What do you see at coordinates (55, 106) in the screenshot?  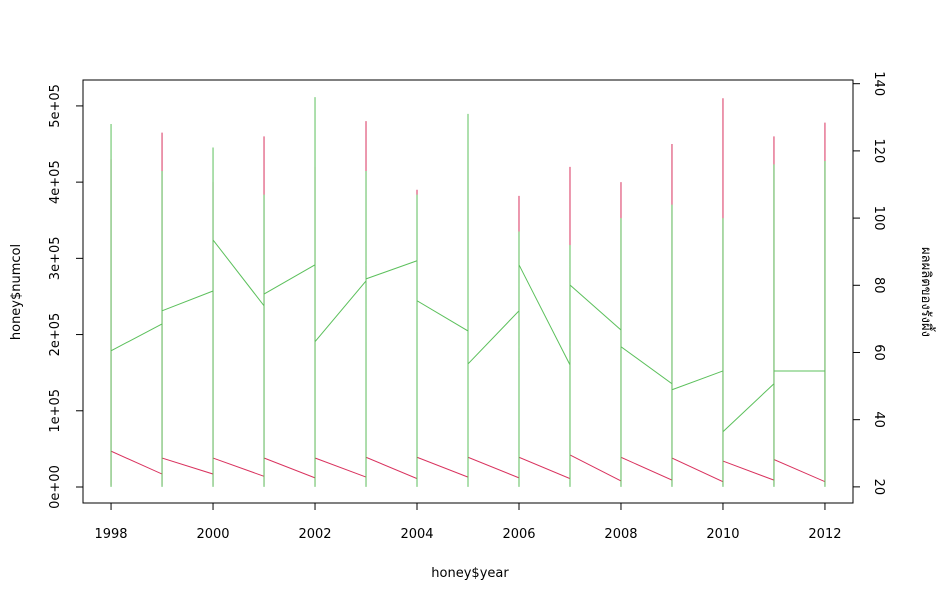 I see `y-tick-label: 5e+05` at bounding box center [55, 106].